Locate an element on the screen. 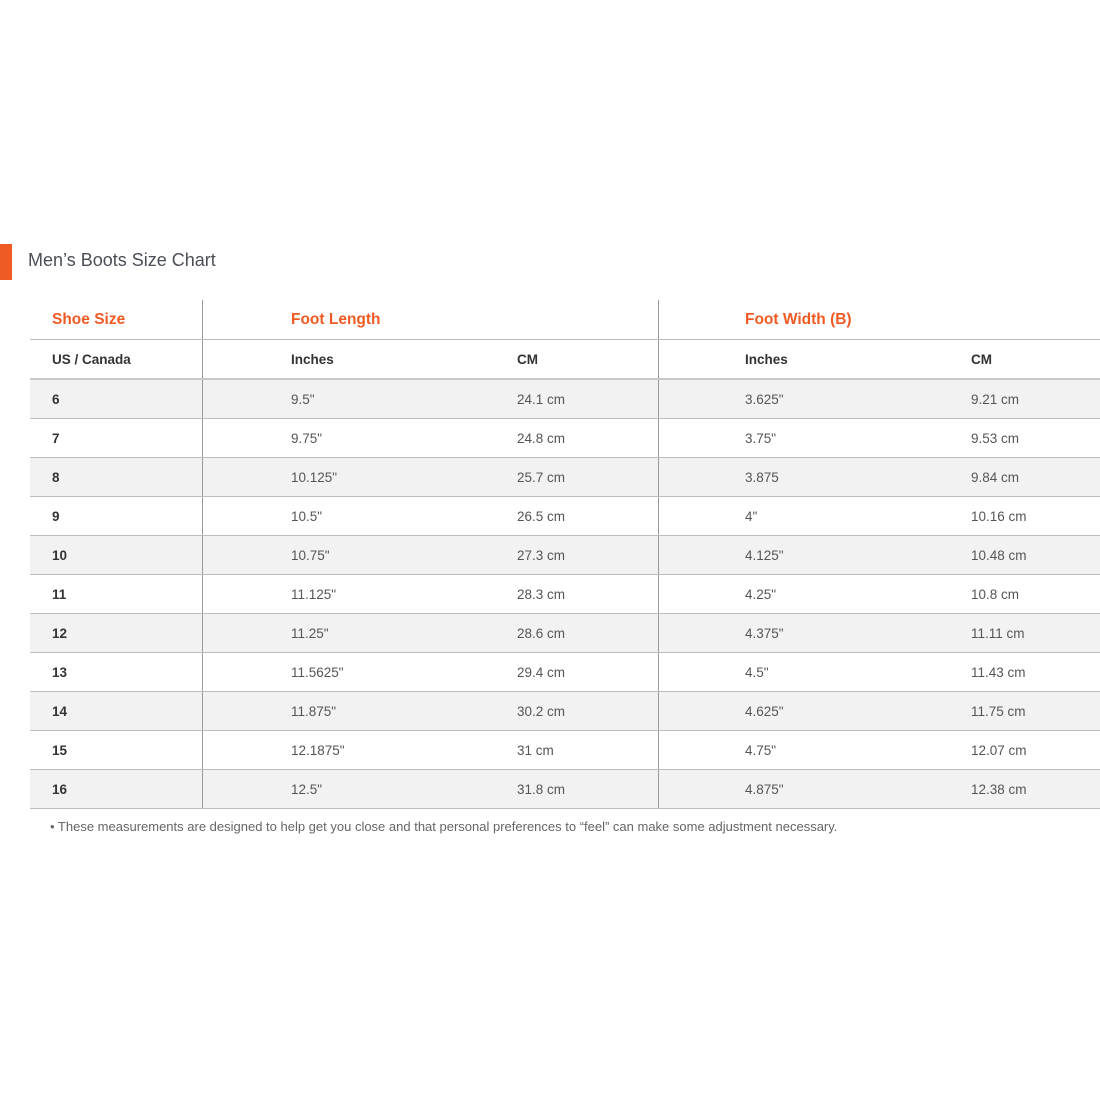 Image resolution: width=1100 pixels, height=1100 pixels. cell-length-cm: 28.6 cm is located at coordinates (588, 633).